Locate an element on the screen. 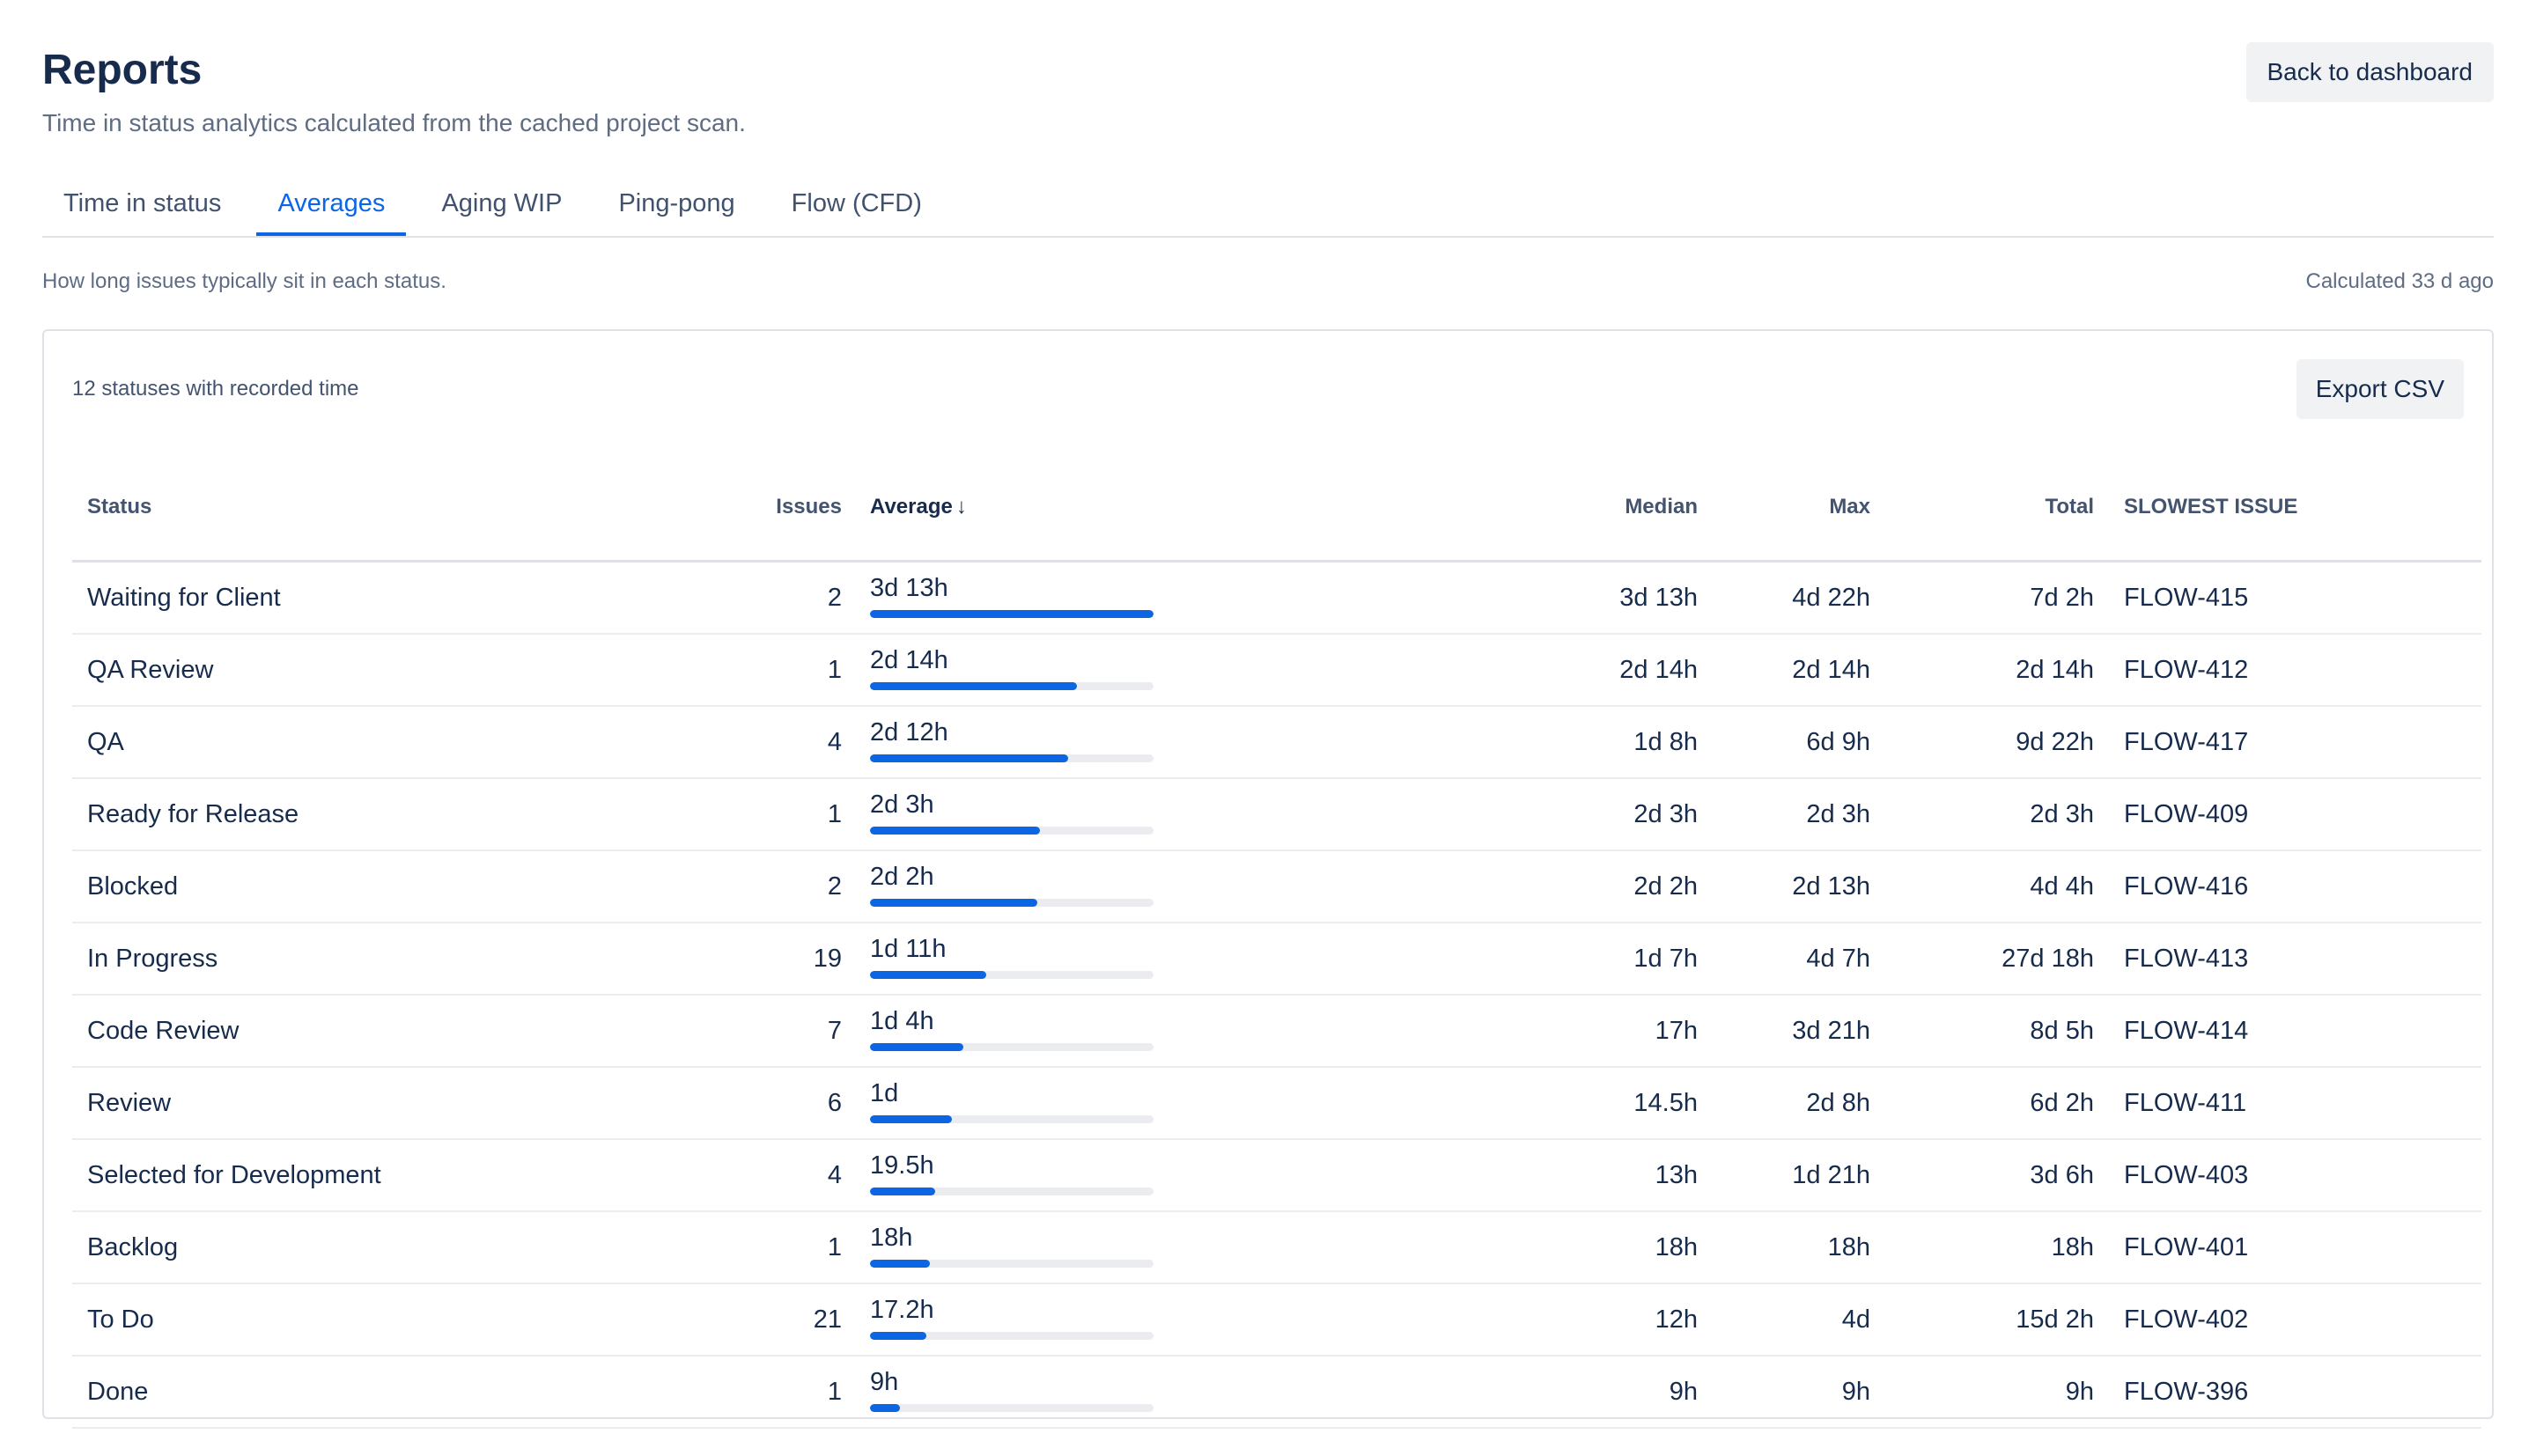  status-cell: Ready for Release is located at coordinates (406, 814).